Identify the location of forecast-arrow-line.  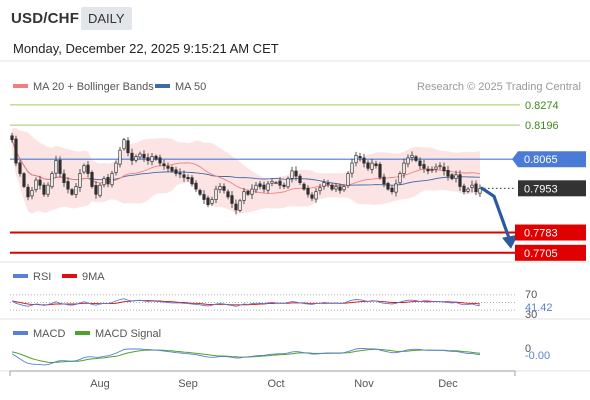
(496, 214).